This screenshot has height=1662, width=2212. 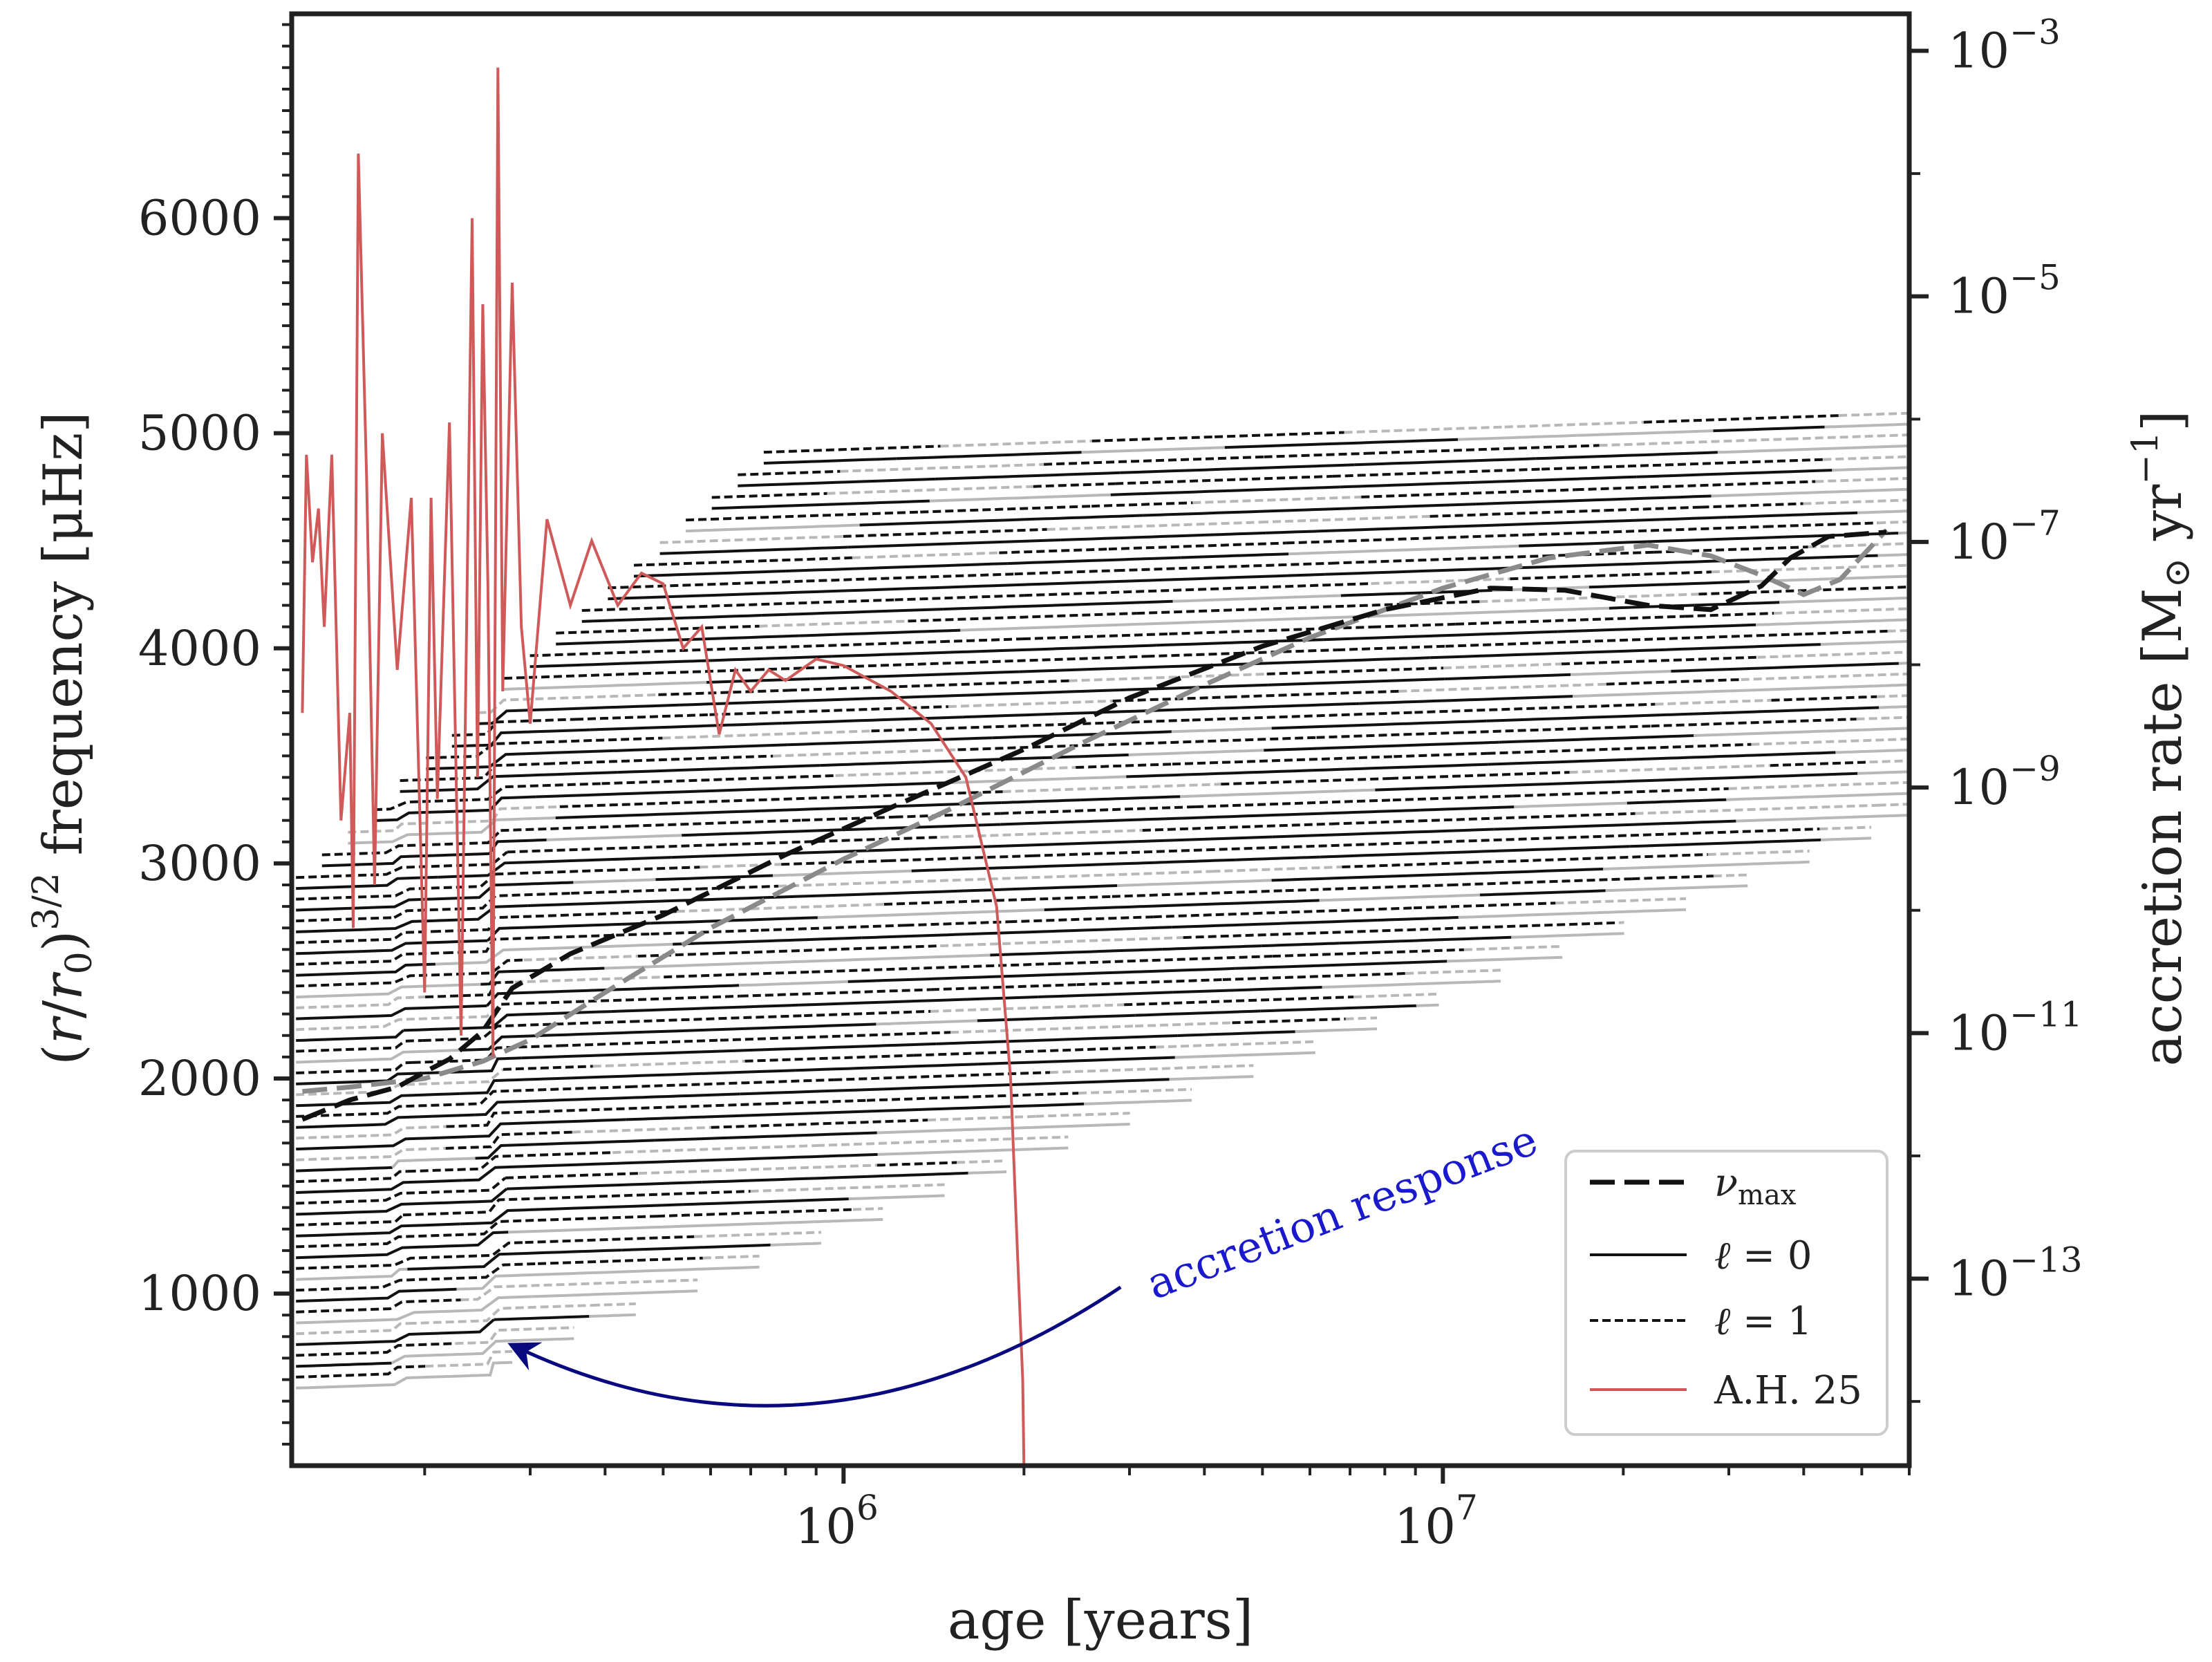 I want to click on y-left-tick-label: 3000, so click(x=199, y=864).